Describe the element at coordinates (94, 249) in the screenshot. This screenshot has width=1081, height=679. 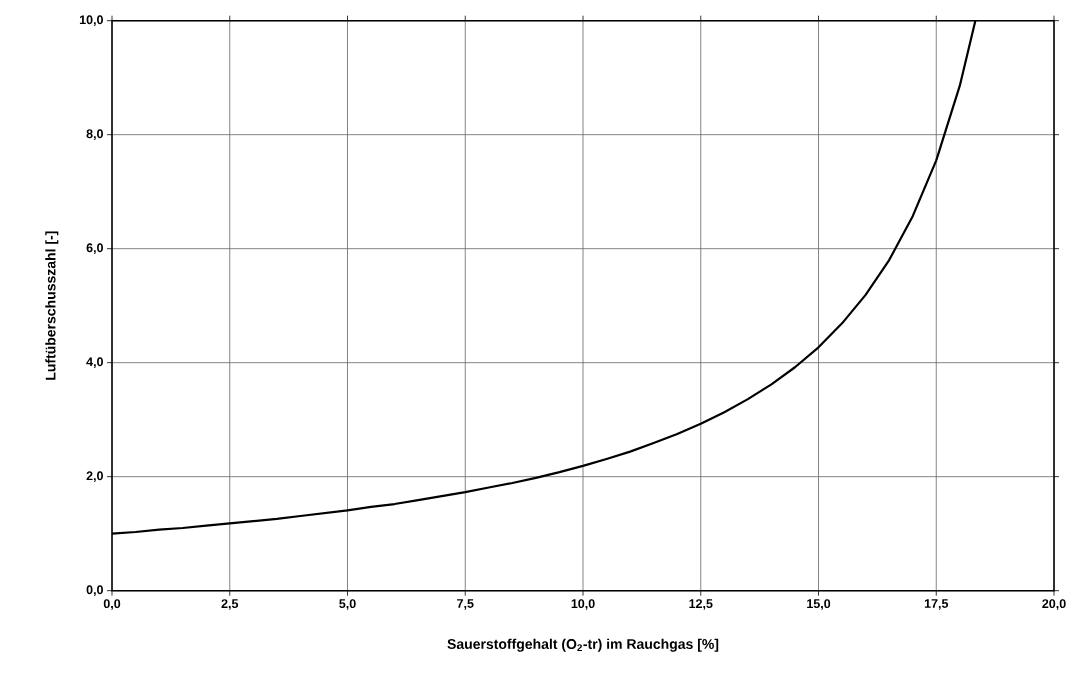
I see `y-tick-label: 6,0` at that location.